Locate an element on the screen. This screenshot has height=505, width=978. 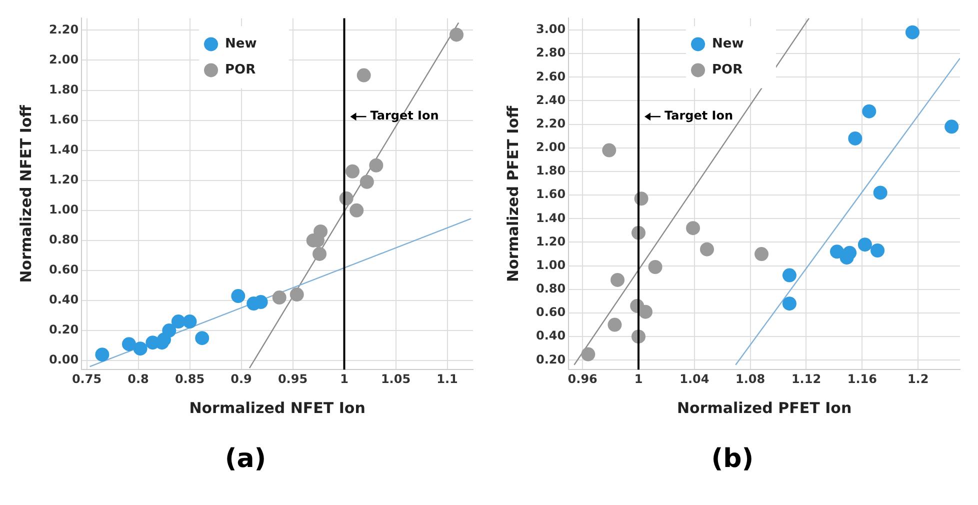
y-axis-title: Normalized NFET Ioff is located at coordinates (25, 193).